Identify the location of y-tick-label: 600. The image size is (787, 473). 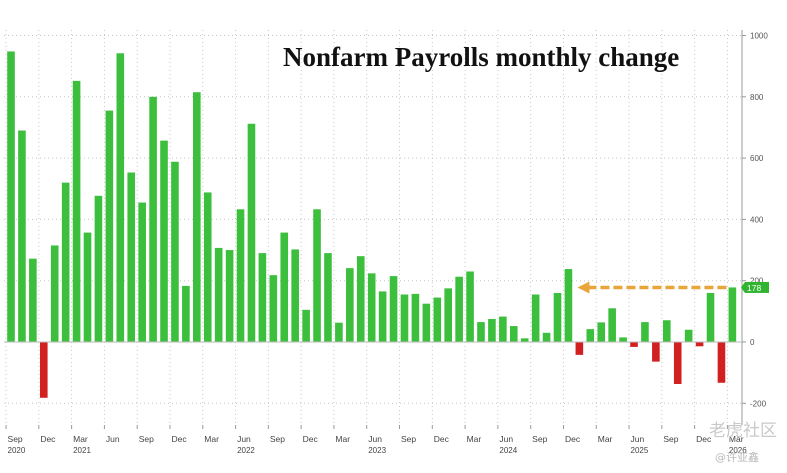
(757, 158).